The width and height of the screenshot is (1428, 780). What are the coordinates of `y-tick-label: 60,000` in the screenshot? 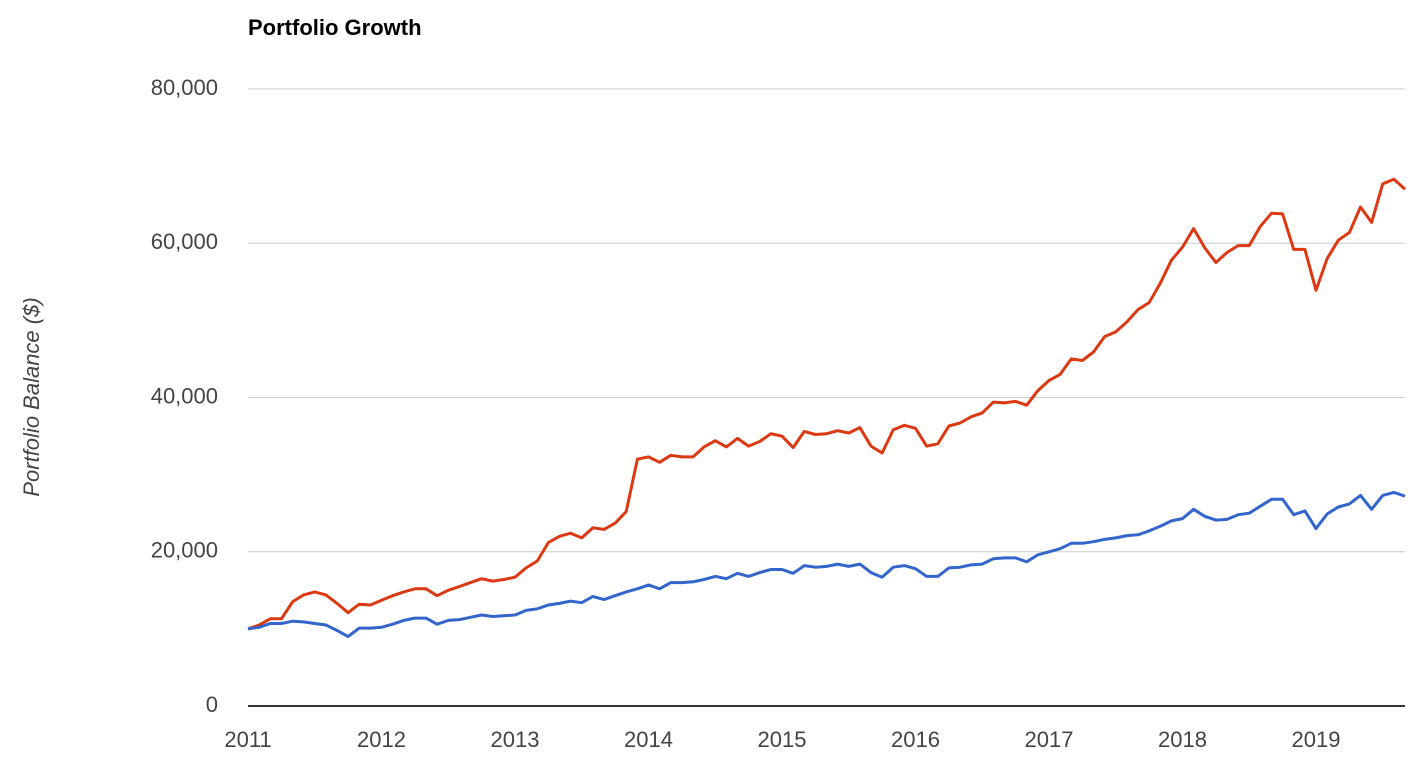 It's located at (184, 241).